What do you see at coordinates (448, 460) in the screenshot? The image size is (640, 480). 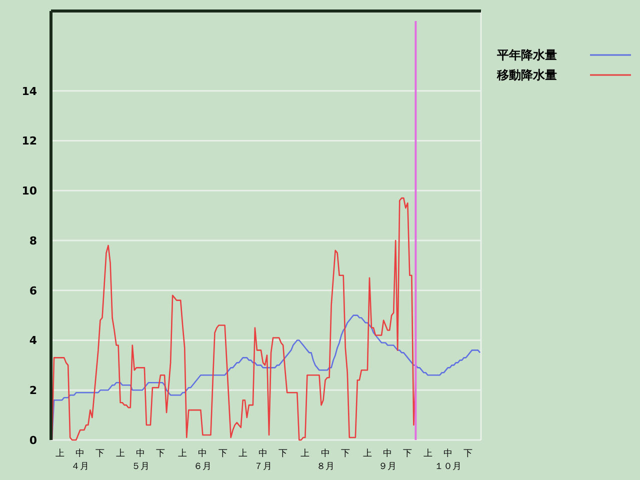 I see `x-tick-label: 中１０月` at bounding box center [448, 460].